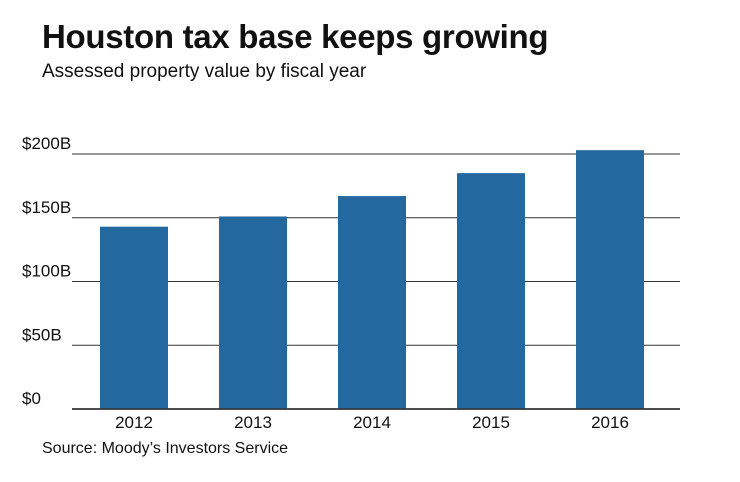 The height and width of the screenshot is (482, 740). What do you see at coordinates (31, 398) in the screenshot?
I see `y-tick-label: $0` at bounding box center [31, 398].